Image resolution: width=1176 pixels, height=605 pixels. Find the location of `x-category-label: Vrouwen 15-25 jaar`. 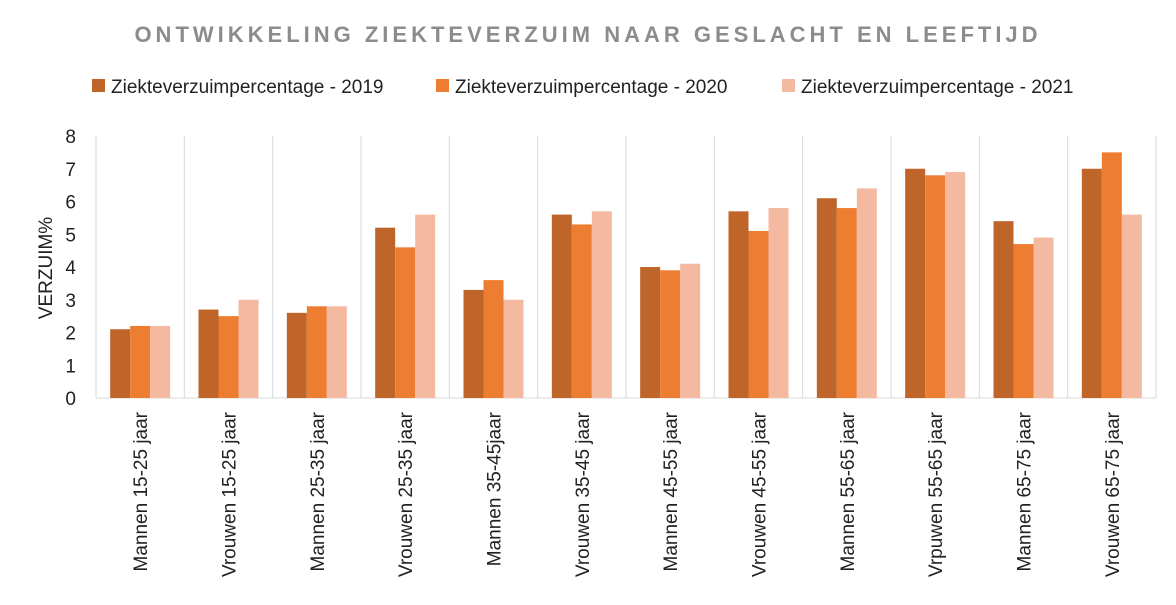

x-category-label: Vrouwen 15-25 jaar is located at coordinates (230, 494).